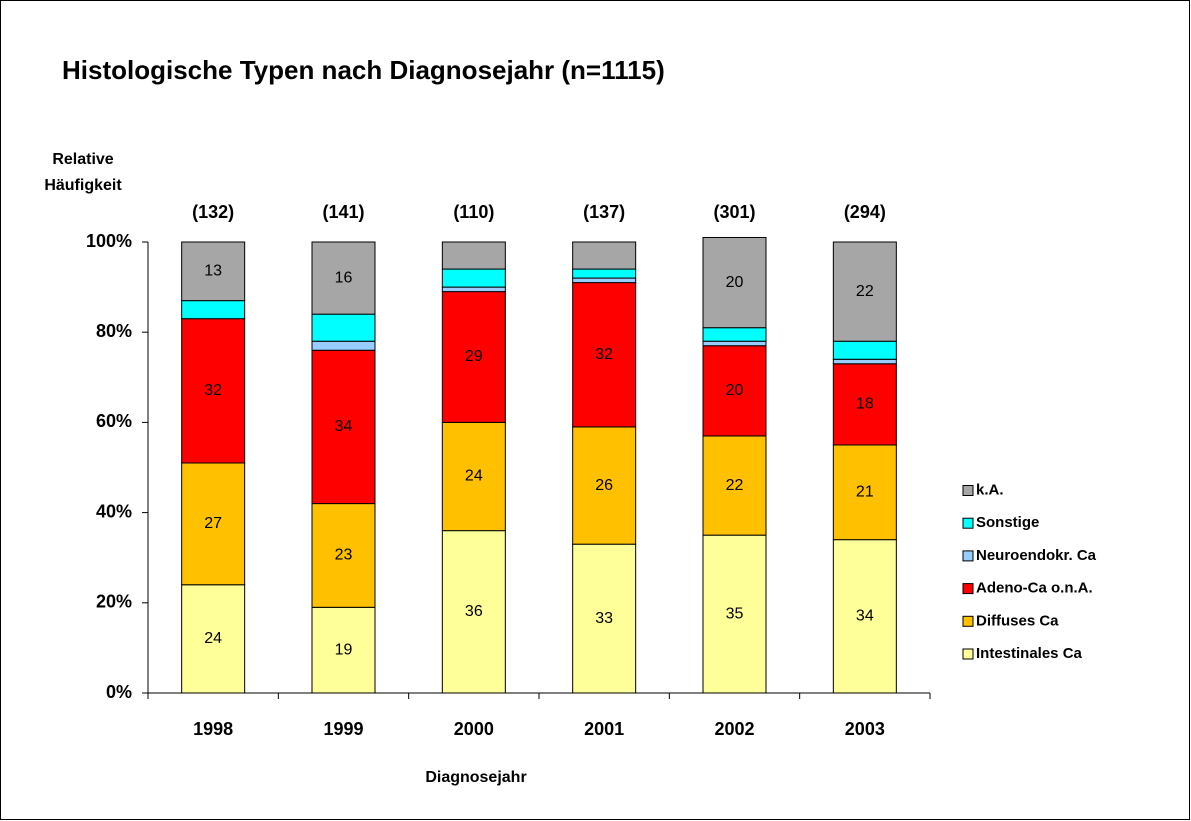 The height and width of the screenshot is (821, 1191). I want to click on data-label: 13, so click(213, 271).